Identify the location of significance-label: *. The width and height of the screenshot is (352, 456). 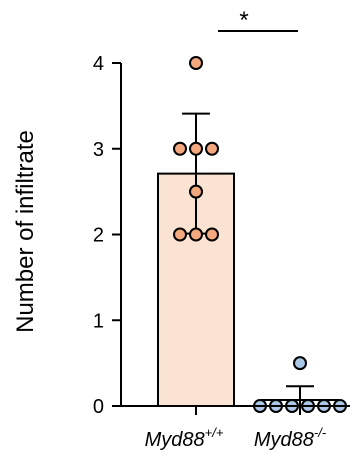
(243, 20).